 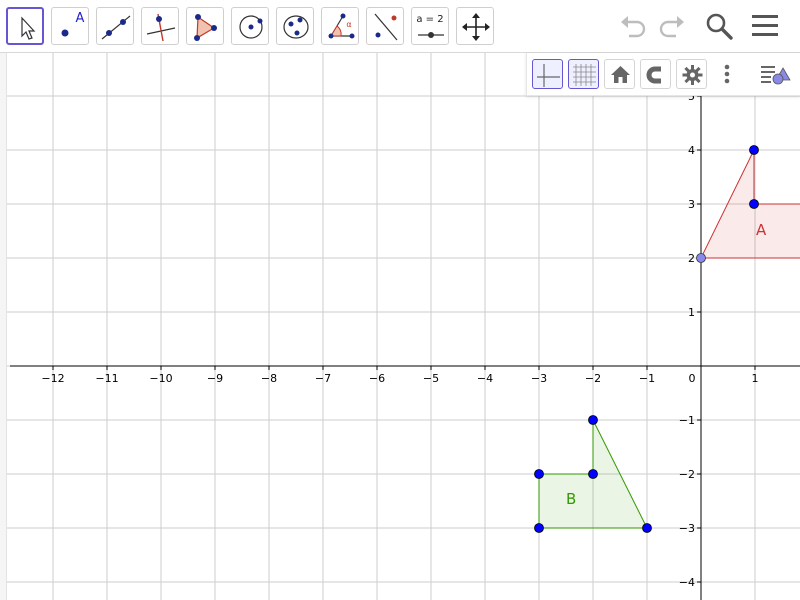 I want to click on y-tick-label: 4, so click(x=691, y=150).